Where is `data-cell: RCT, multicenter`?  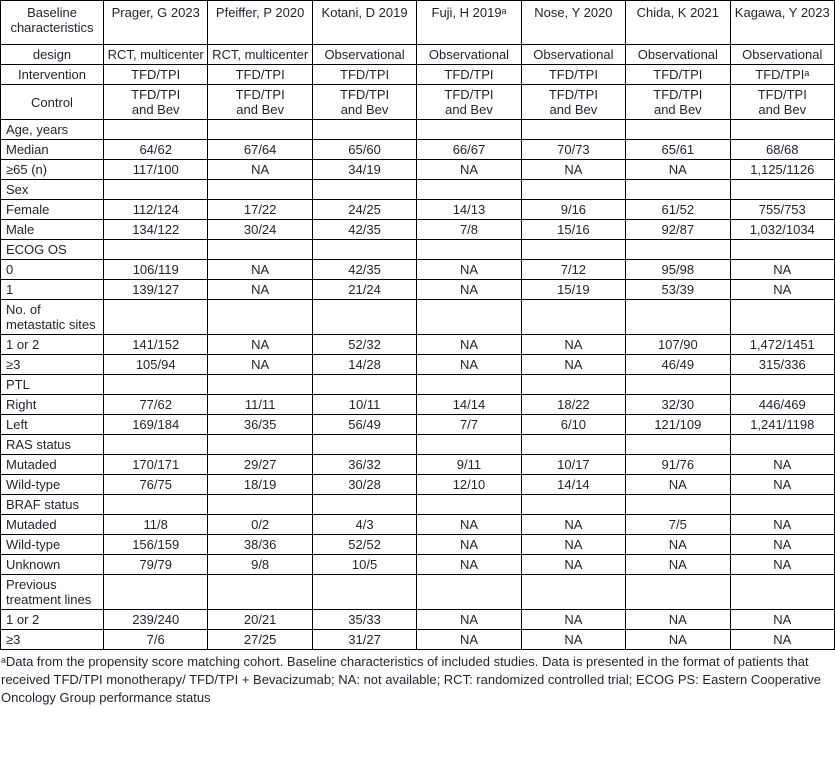
data-cell: RCT, multicenter is located at coordinates (260, 54).